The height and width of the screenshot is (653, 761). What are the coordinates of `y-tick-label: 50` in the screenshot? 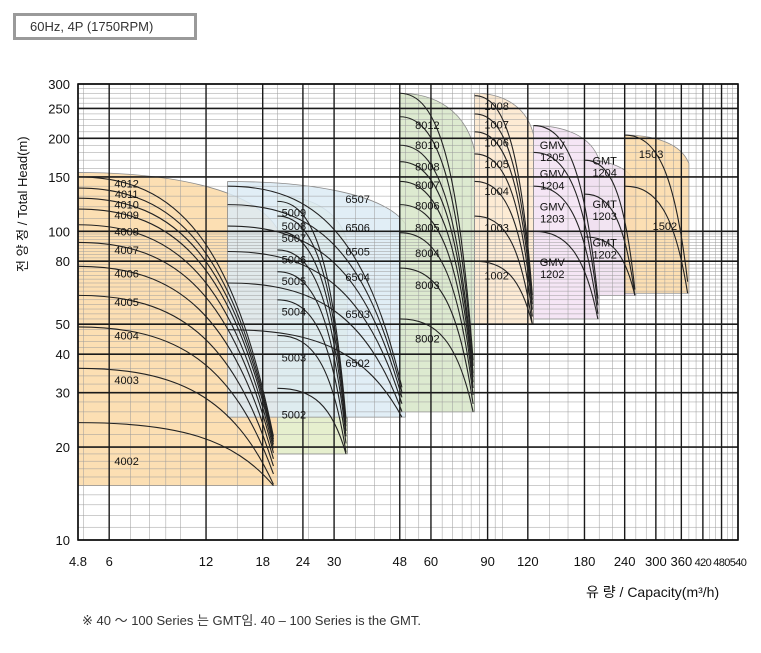 It's located at (63, 324).